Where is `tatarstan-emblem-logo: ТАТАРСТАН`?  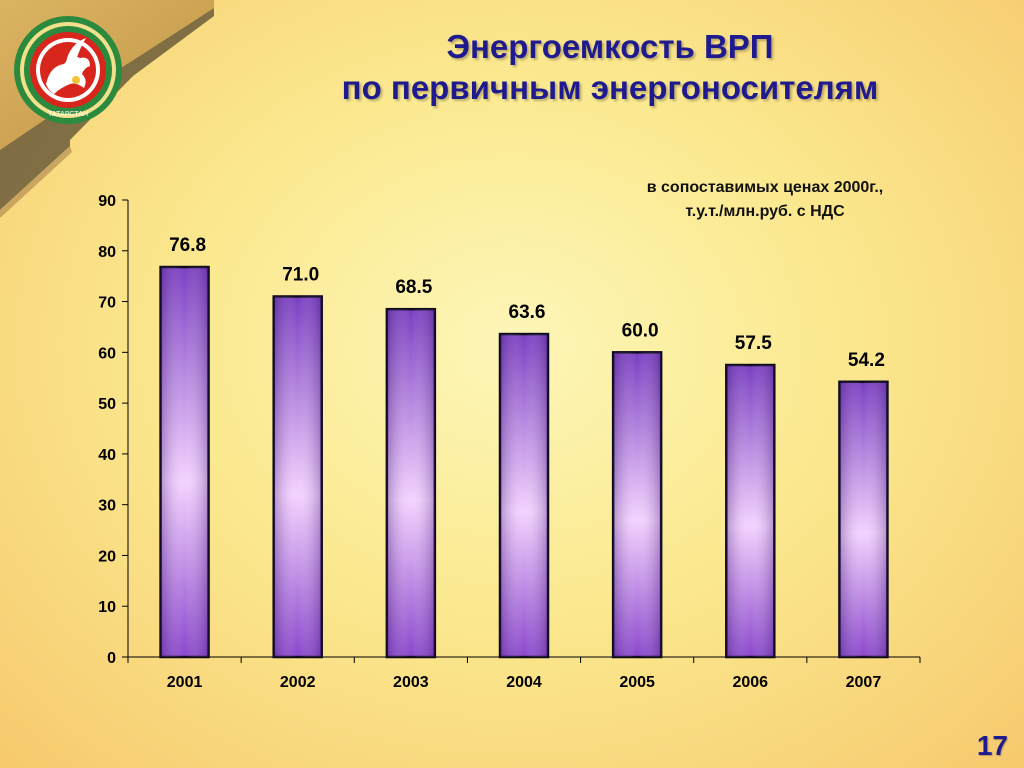
tatarstan-emblem-logo: ТАТАРСТАН is located at coordinates (66, 68).